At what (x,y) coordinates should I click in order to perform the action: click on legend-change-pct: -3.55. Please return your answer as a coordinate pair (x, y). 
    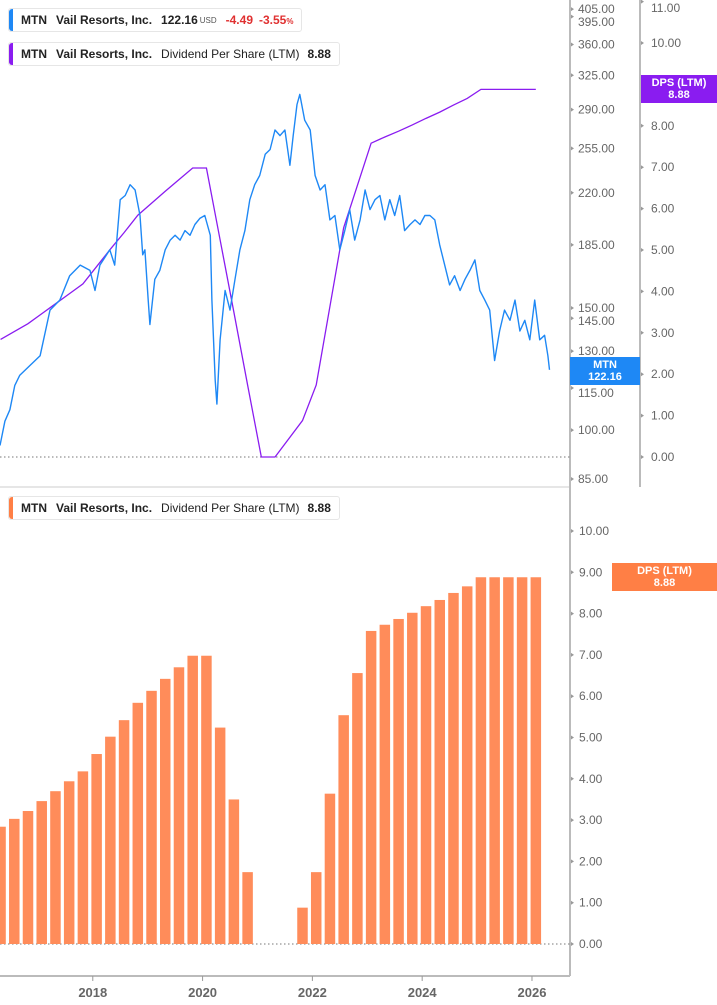
    Looking at the image, I should click on (273, 20).